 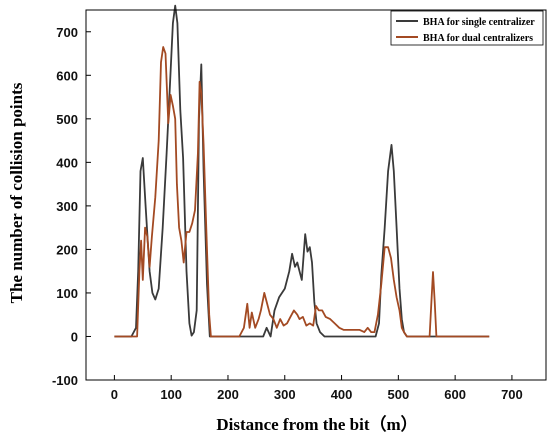 What do you see at coordinates (455, 394) in the screenshot?
I see `x-tick-label: 600` at bounding box center [455, 394].